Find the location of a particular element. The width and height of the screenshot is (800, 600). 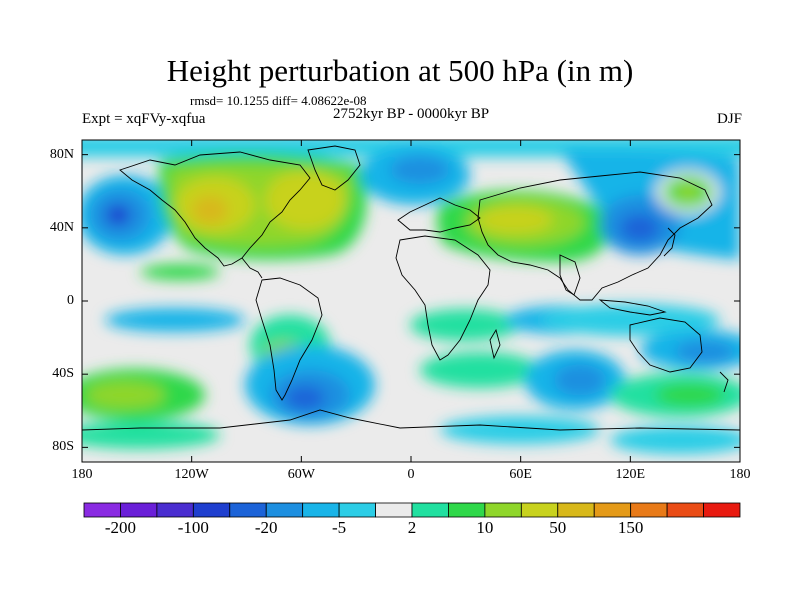

colorbar-label: 2 is located at coordinates (412, 527).